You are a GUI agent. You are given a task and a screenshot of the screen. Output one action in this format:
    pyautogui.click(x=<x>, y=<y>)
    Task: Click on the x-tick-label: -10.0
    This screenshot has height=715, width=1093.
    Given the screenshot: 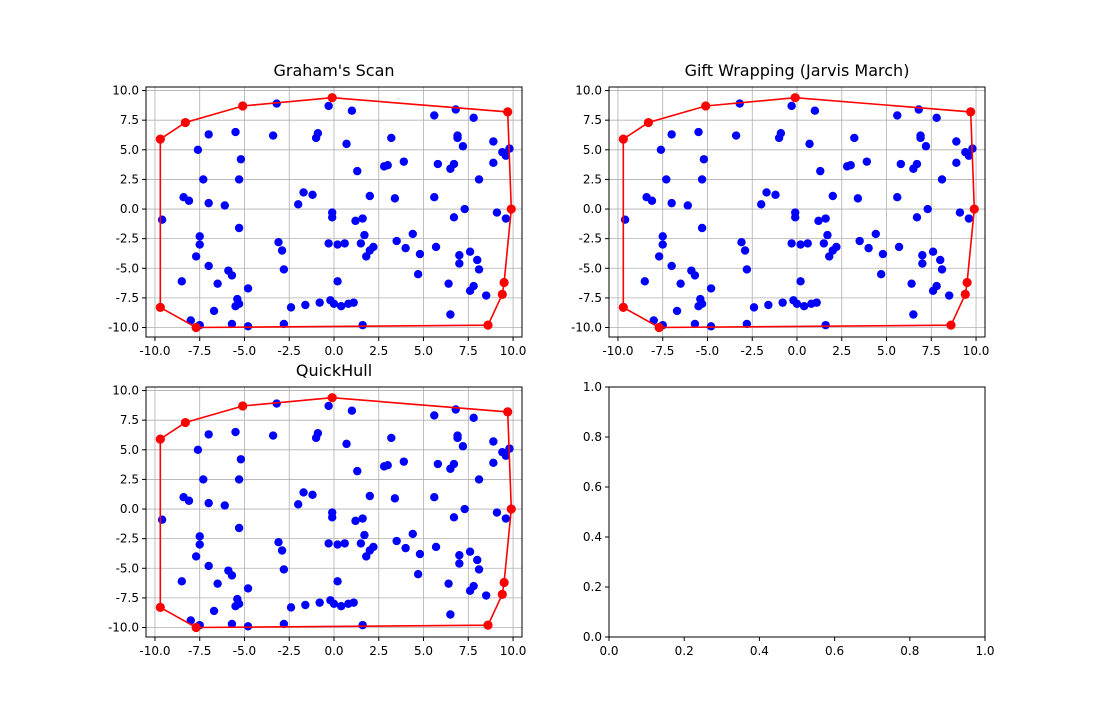 What is the action you would take?
    pyautogui.click(x=617, y=351)
    